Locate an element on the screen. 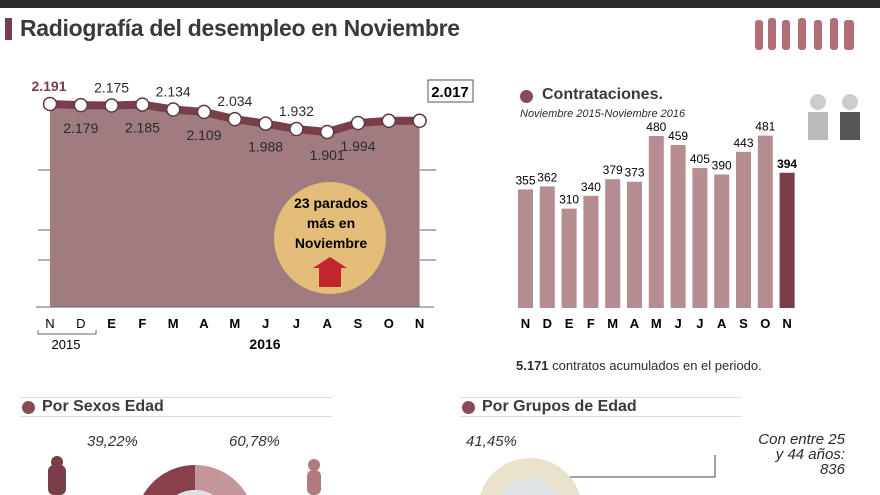 The image size is (880, 495). year-label: 2016 is located at coordinates (264, 344).